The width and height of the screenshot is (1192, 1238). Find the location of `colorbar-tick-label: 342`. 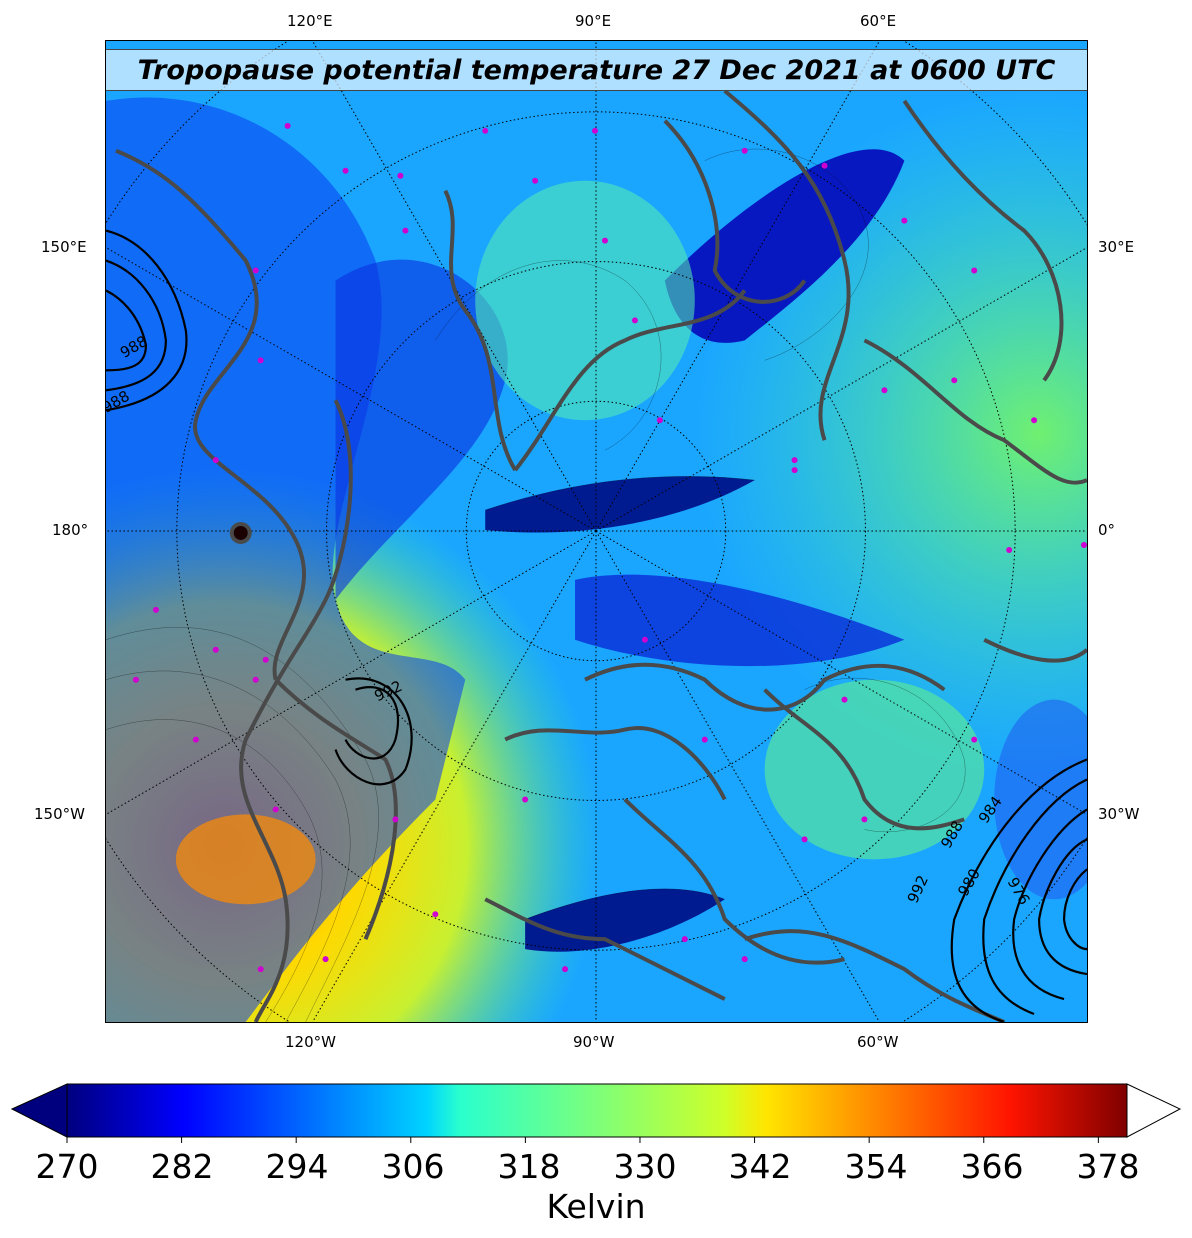

colorbar-tick-label: 342 is located at coordinates (760, 1166).